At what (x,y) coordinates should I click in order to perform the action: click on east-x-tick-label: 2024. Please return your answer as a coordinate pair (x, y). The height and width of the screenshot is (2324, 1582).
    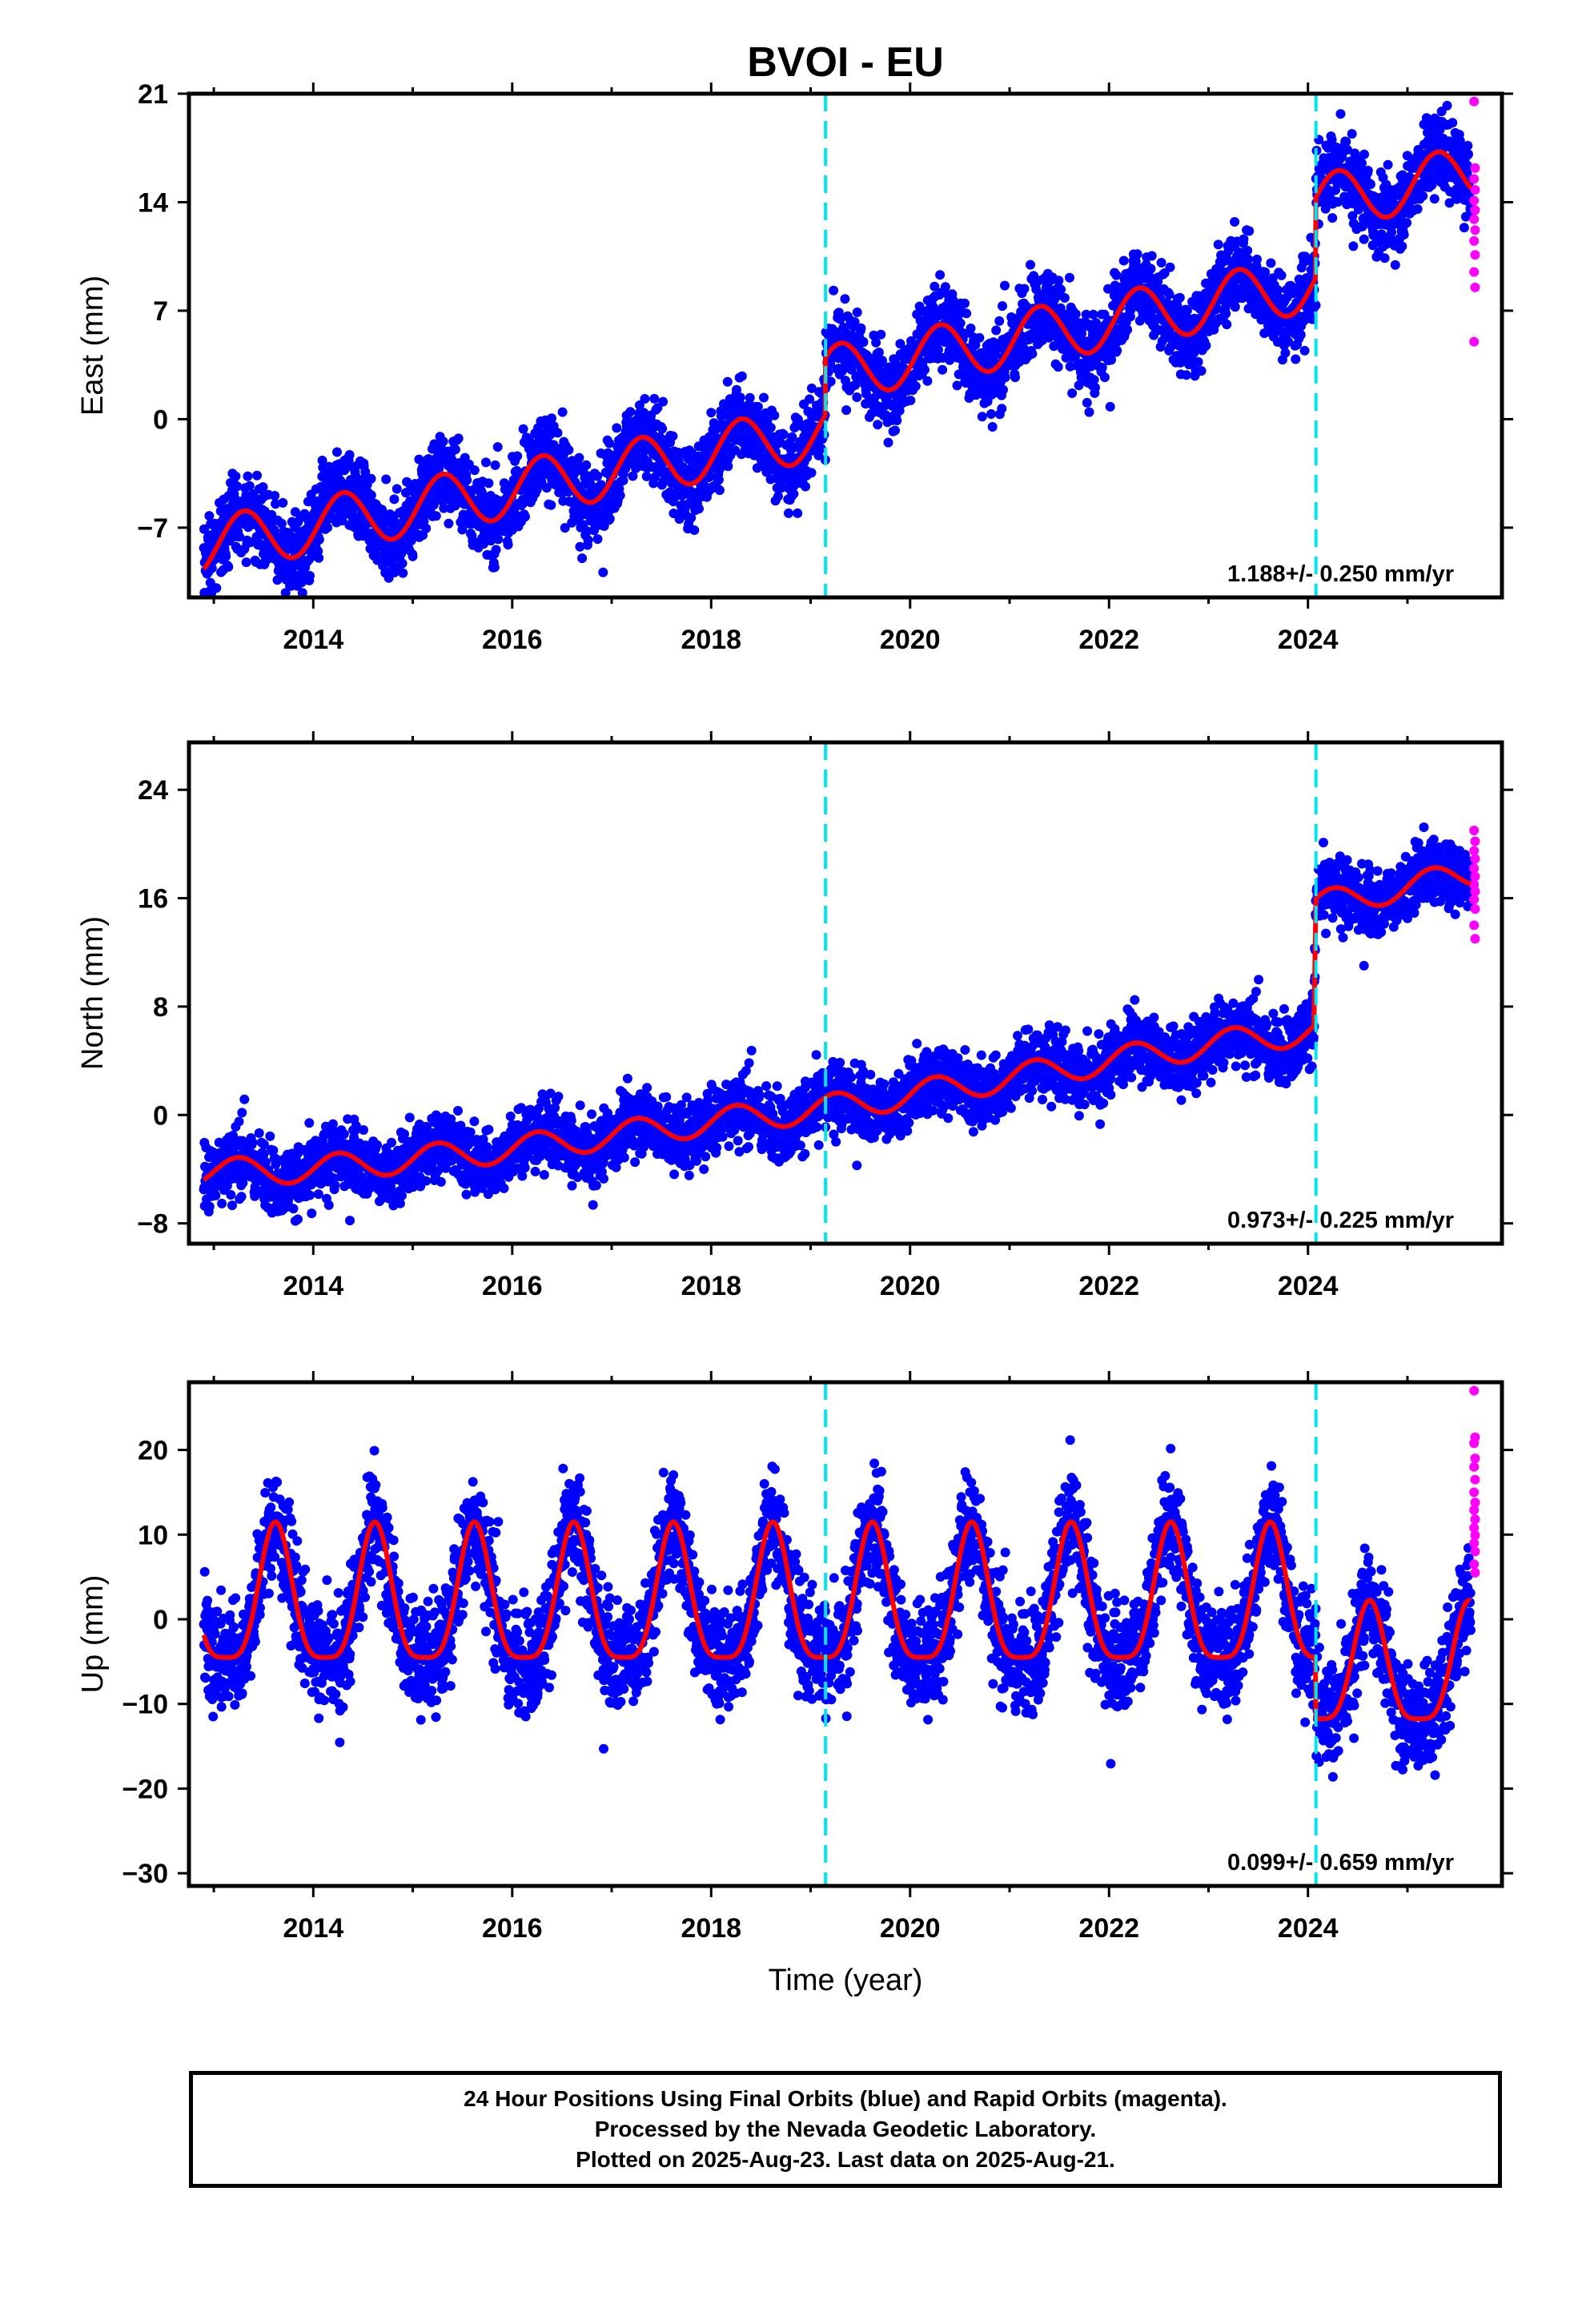
    Looking at the image, I should click on (1308, 640).